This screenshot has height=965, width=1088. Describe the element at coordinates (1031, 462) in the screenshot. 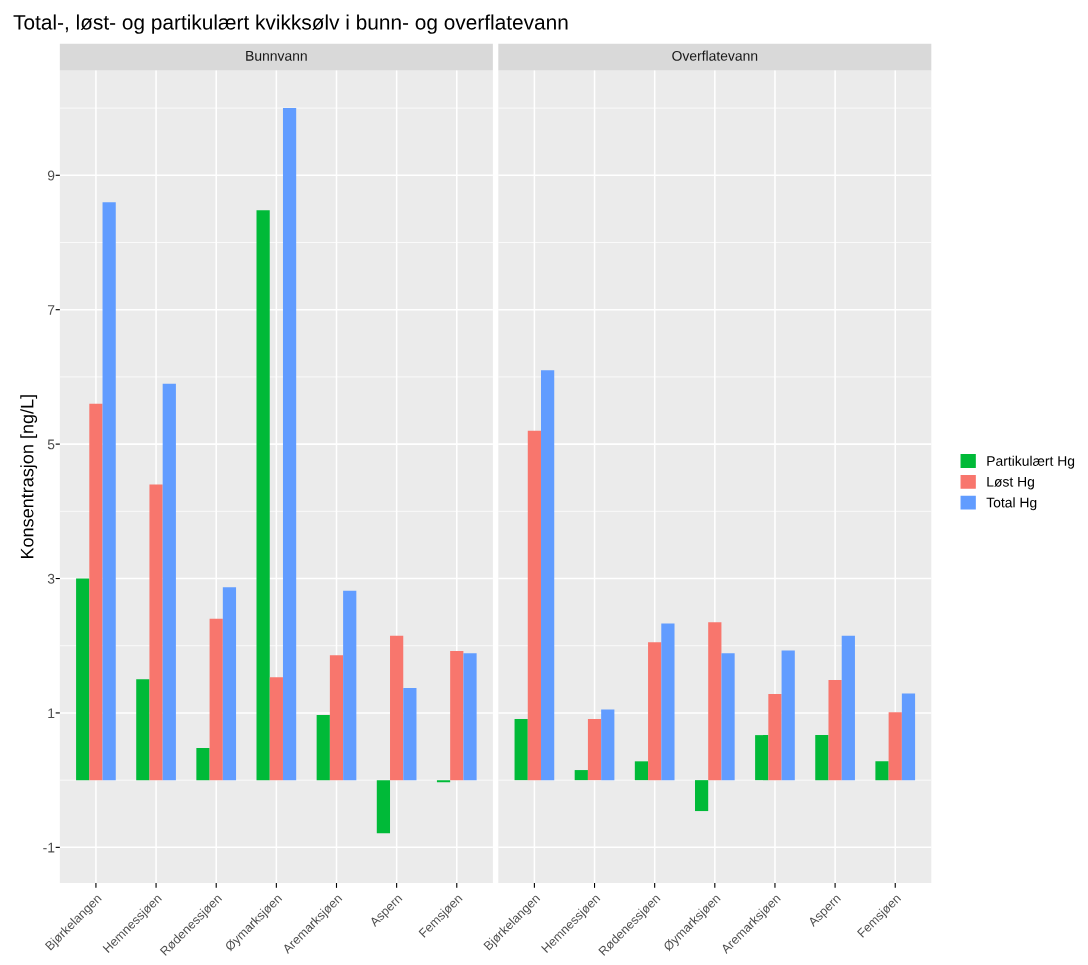

I see `legend-label: Partikulært Hg` at that location.